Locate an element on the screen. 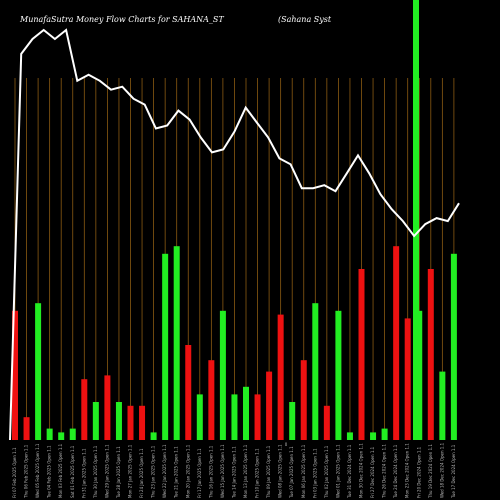  x-tick-label: Tue 07 Jan 2025 Open 1.1 is located at coordinates (291, 472).